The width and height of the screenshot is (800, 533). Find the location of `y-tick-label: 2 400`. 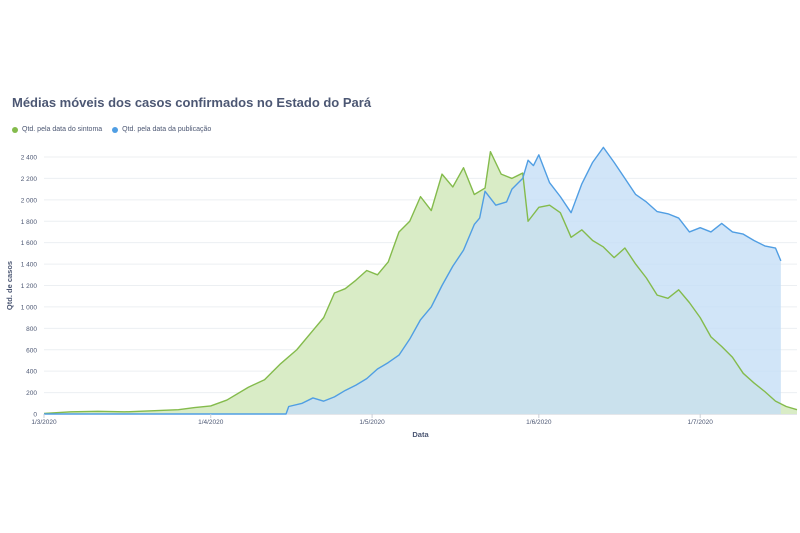

y-tick-label: 2 400 is located at coordinates (29, 158).